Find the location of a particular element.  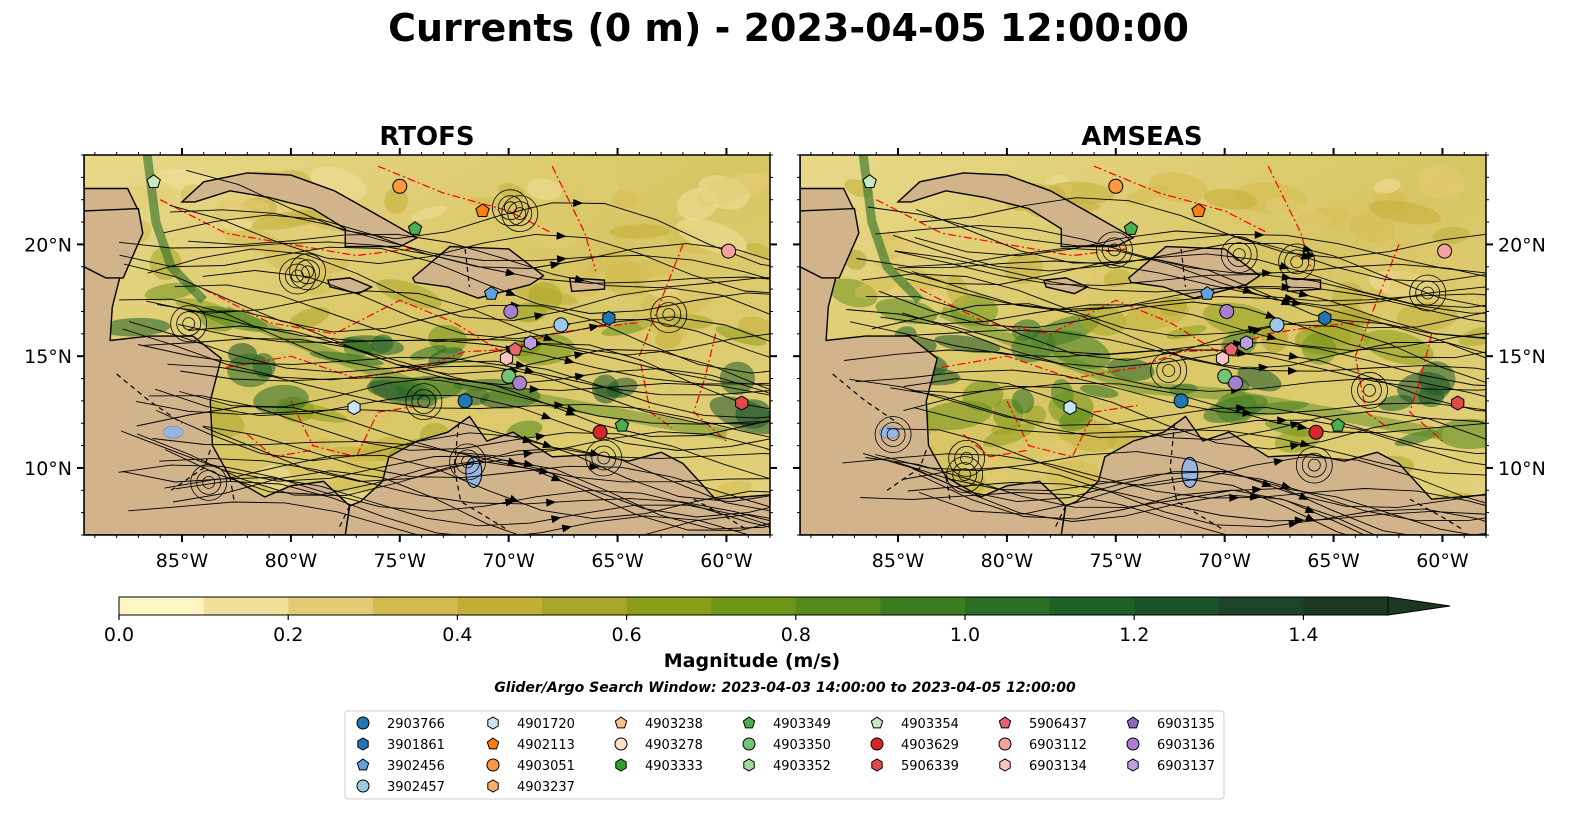

colorbar-tick-label: 0.6 is located at coordinates (626, 635).